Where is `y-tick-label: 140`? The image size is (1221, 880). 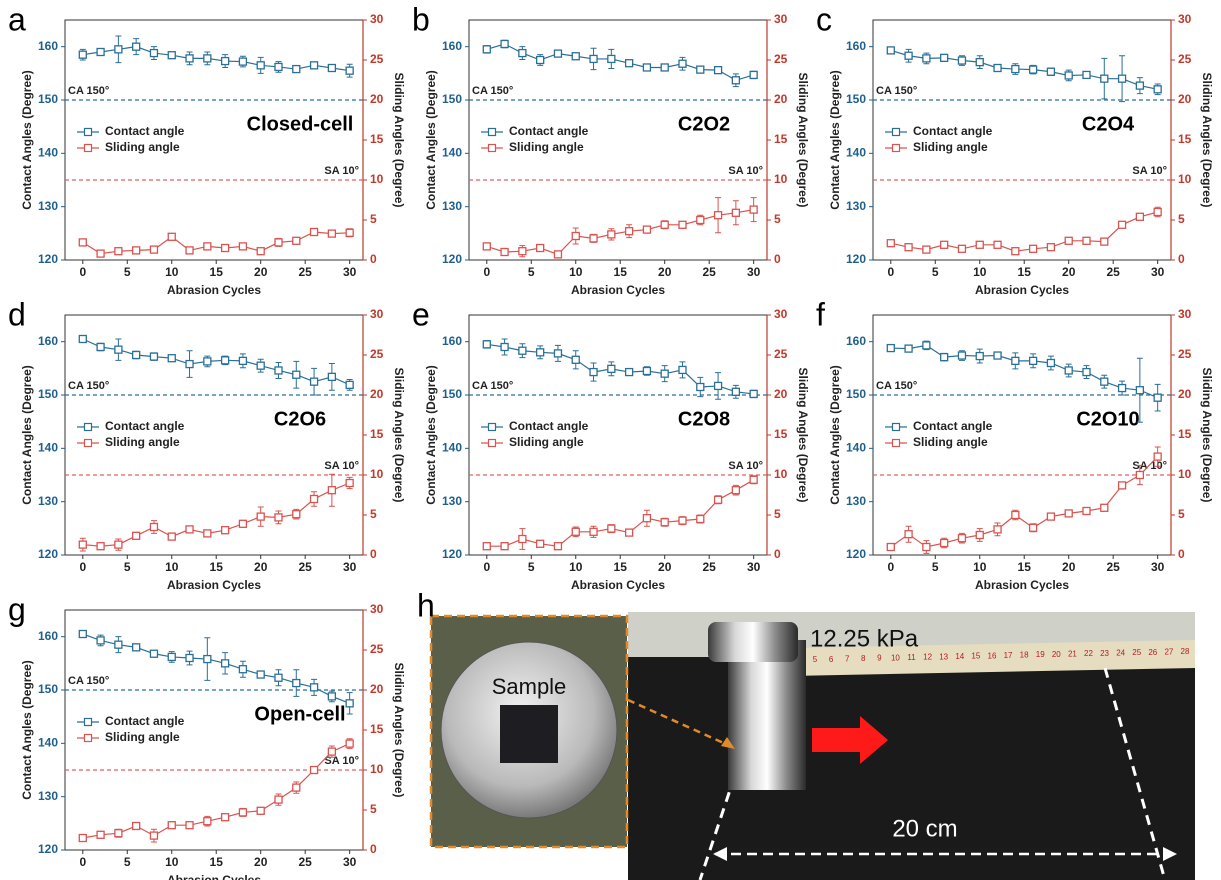 y-tick-label: 140 is located at coordinates (452, 153).